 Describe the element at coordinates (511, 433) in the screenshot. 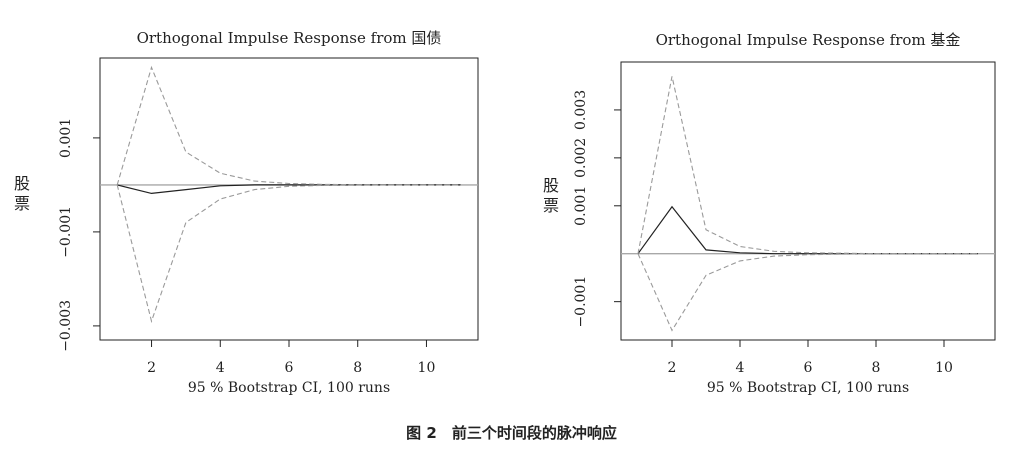

I see `figure-caption: 图 2 前三个时间段的脉冲响应` at that location.